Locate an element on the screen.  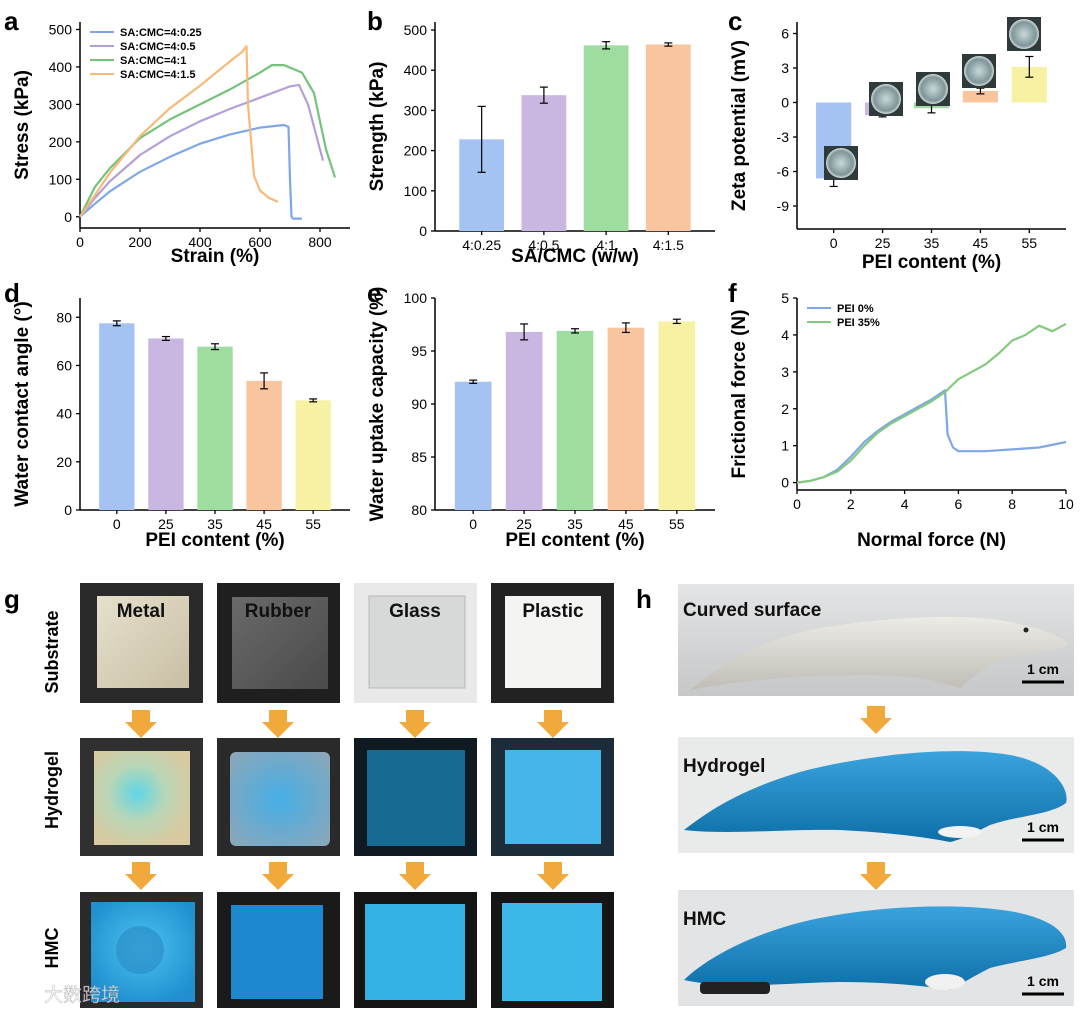
scale-bar-2: 1 cm is located at coordinates (1043, 827).